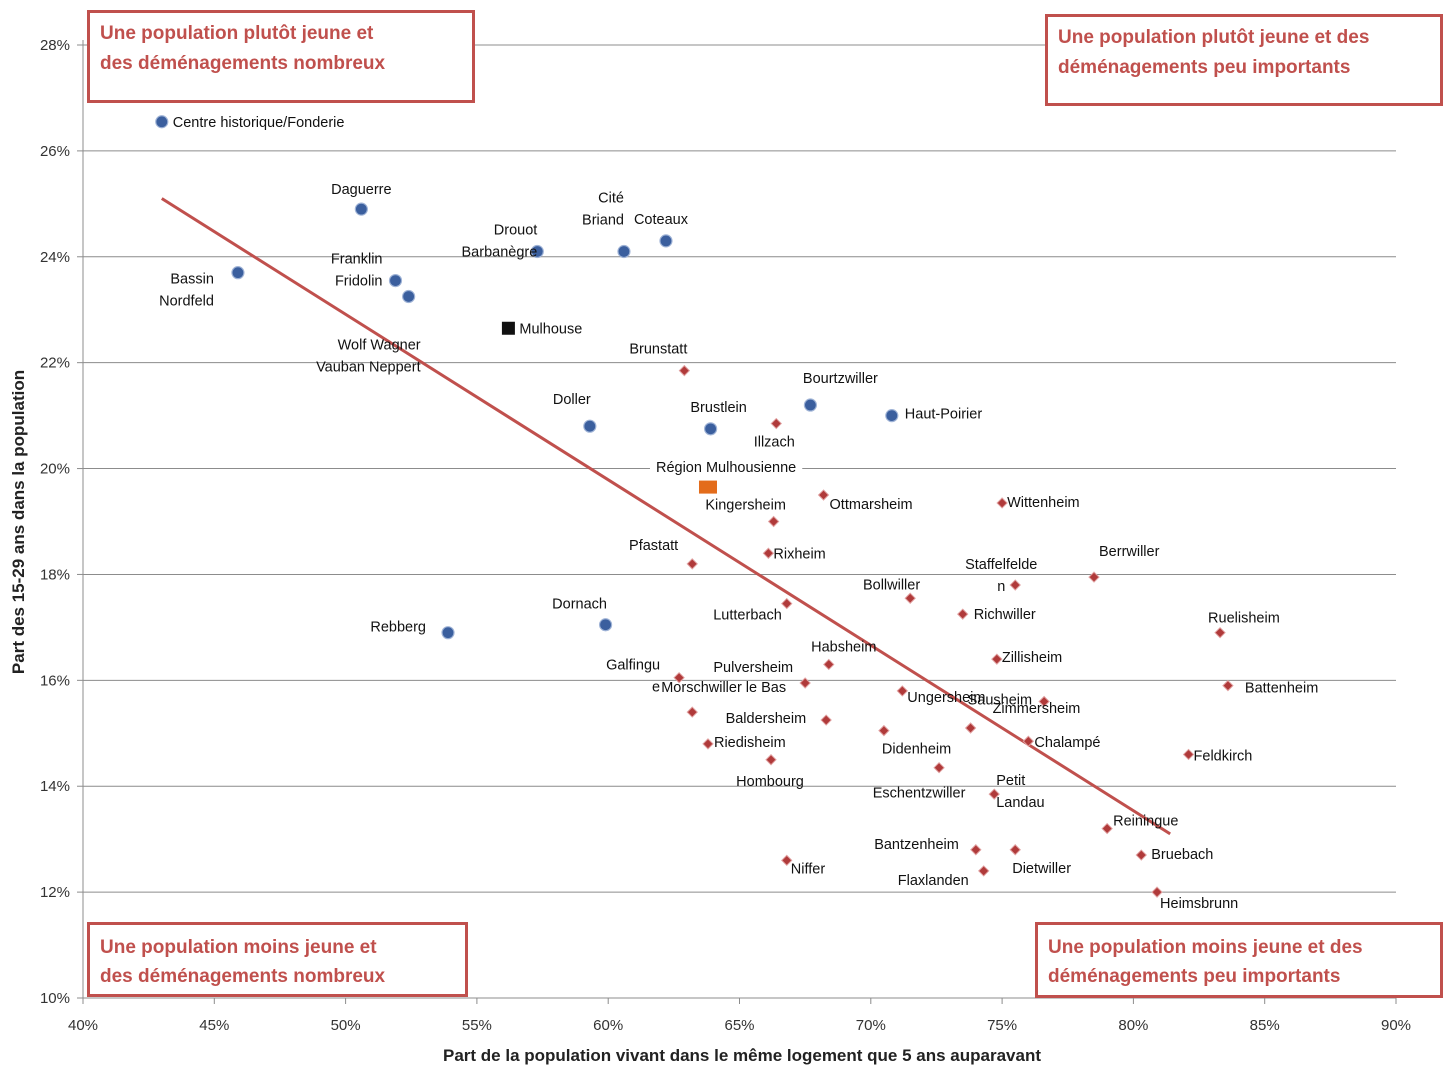 This screenshot has width=1449, height=1068. What do you see at coordinates (661, 220) in the screenshot?
I see `point-label: Coteaux` at bounding box center [661, 220].